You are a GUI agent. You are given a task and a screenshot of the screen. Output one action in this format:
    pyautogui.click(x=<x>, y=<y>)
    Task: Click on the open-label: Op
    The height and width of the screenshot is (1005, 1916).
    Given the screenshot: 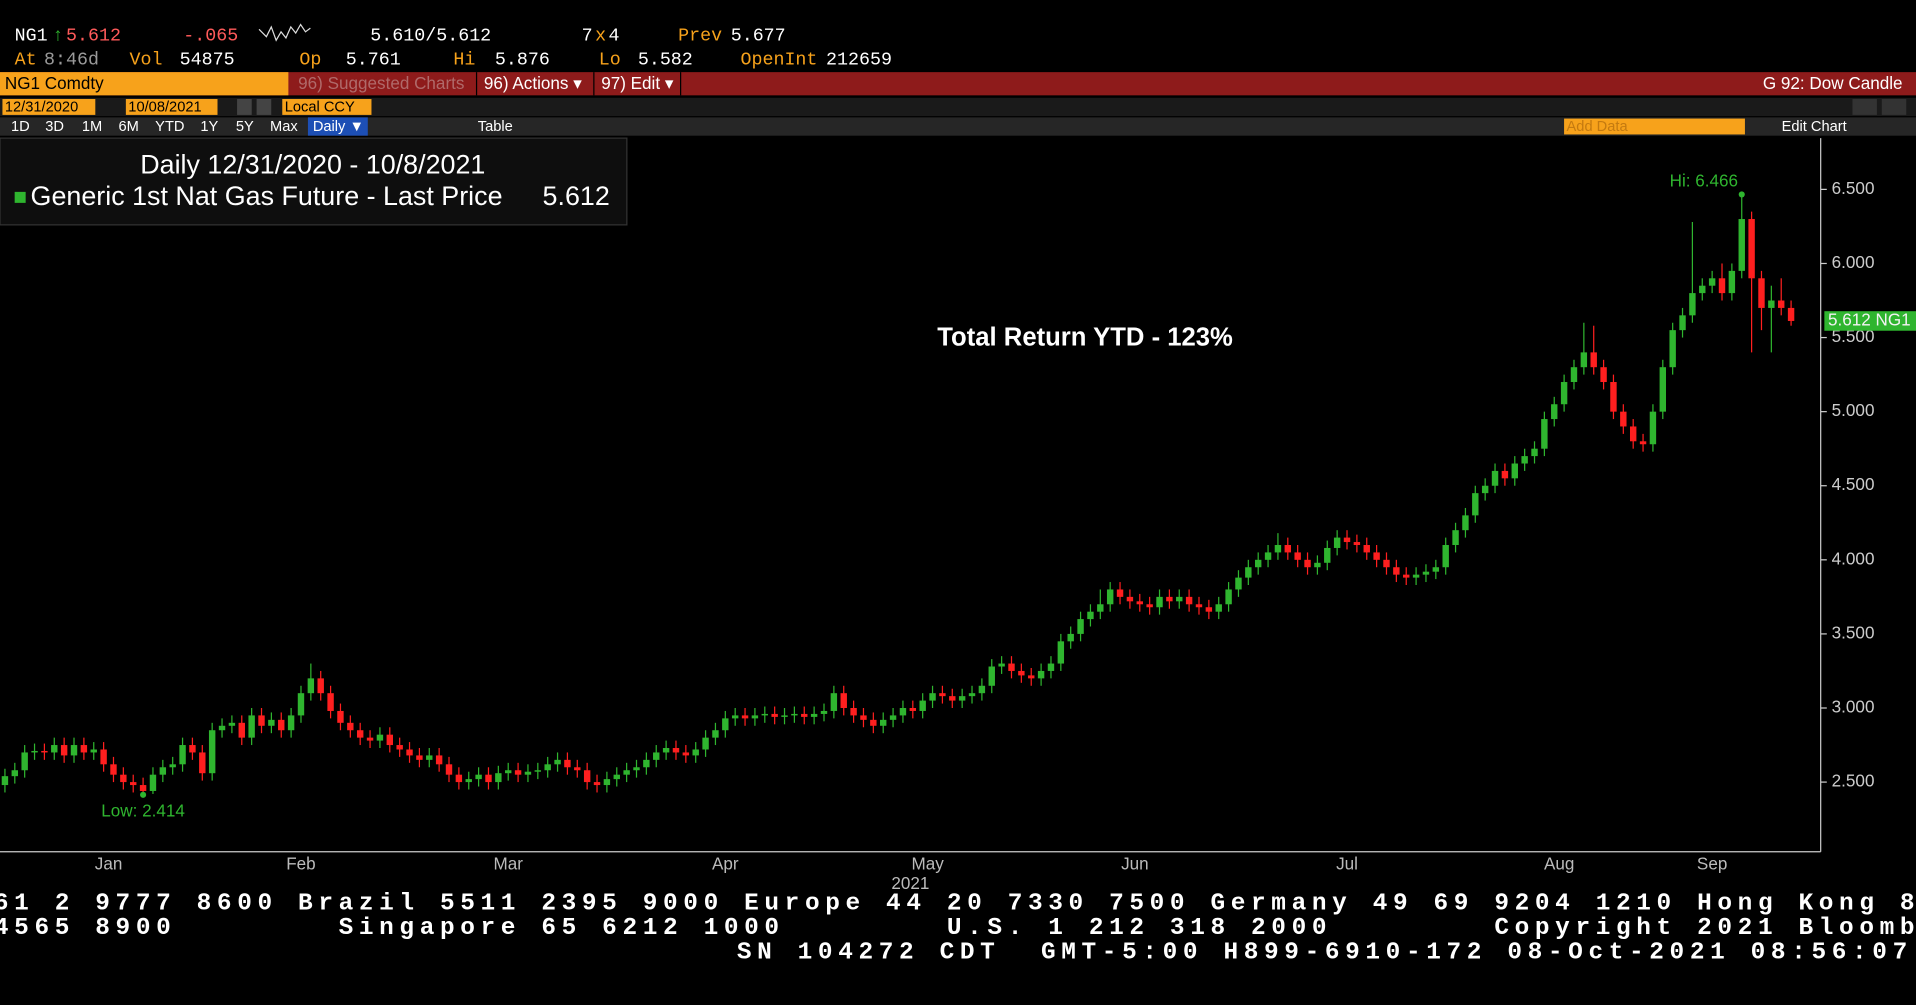 What is the action you would take?
    pyautogui.click(x=310, y=60)
    